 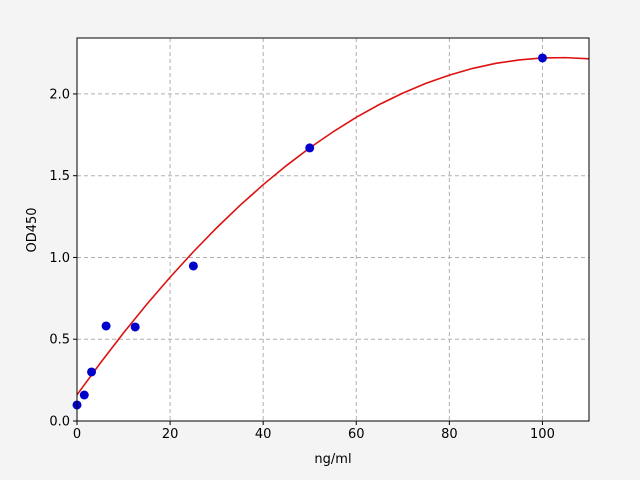 What do you see at coordinates (32, 229) in the screenshot?
I see `y-axis-label: OD450` at bounding box center [32, 229].